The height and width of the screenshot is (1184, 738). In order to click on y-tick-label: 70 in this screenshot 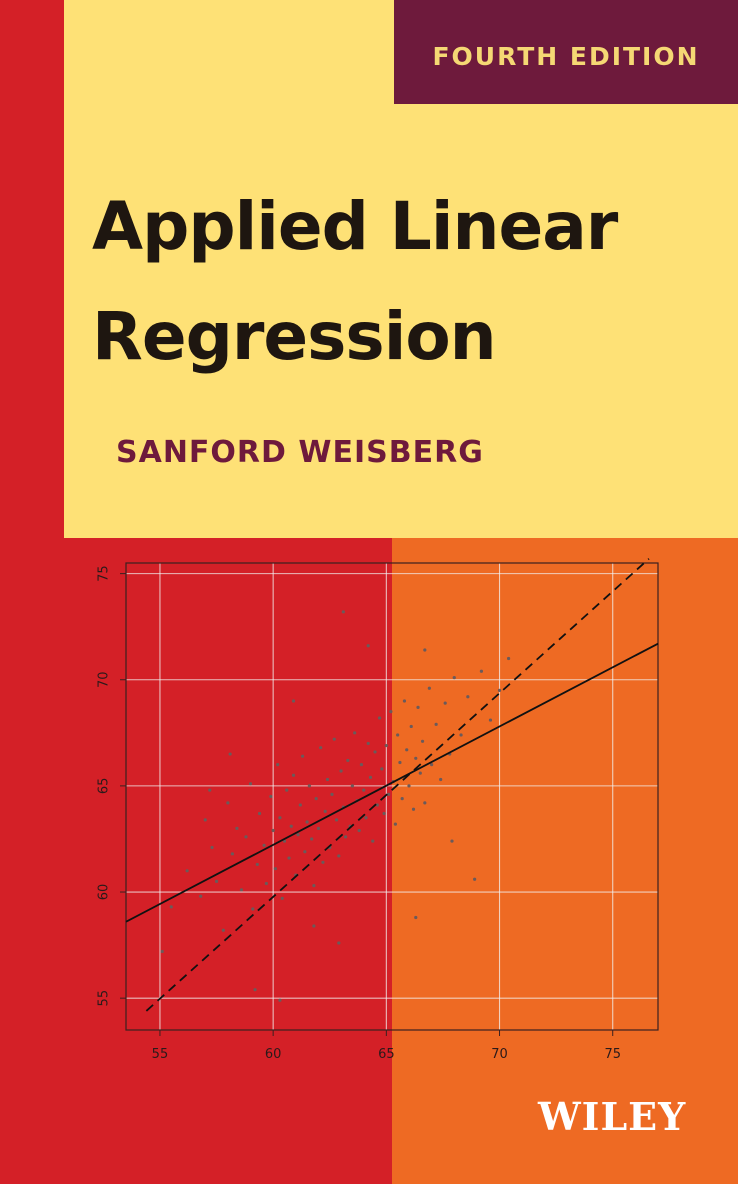, I will do `click(104, 679)`.